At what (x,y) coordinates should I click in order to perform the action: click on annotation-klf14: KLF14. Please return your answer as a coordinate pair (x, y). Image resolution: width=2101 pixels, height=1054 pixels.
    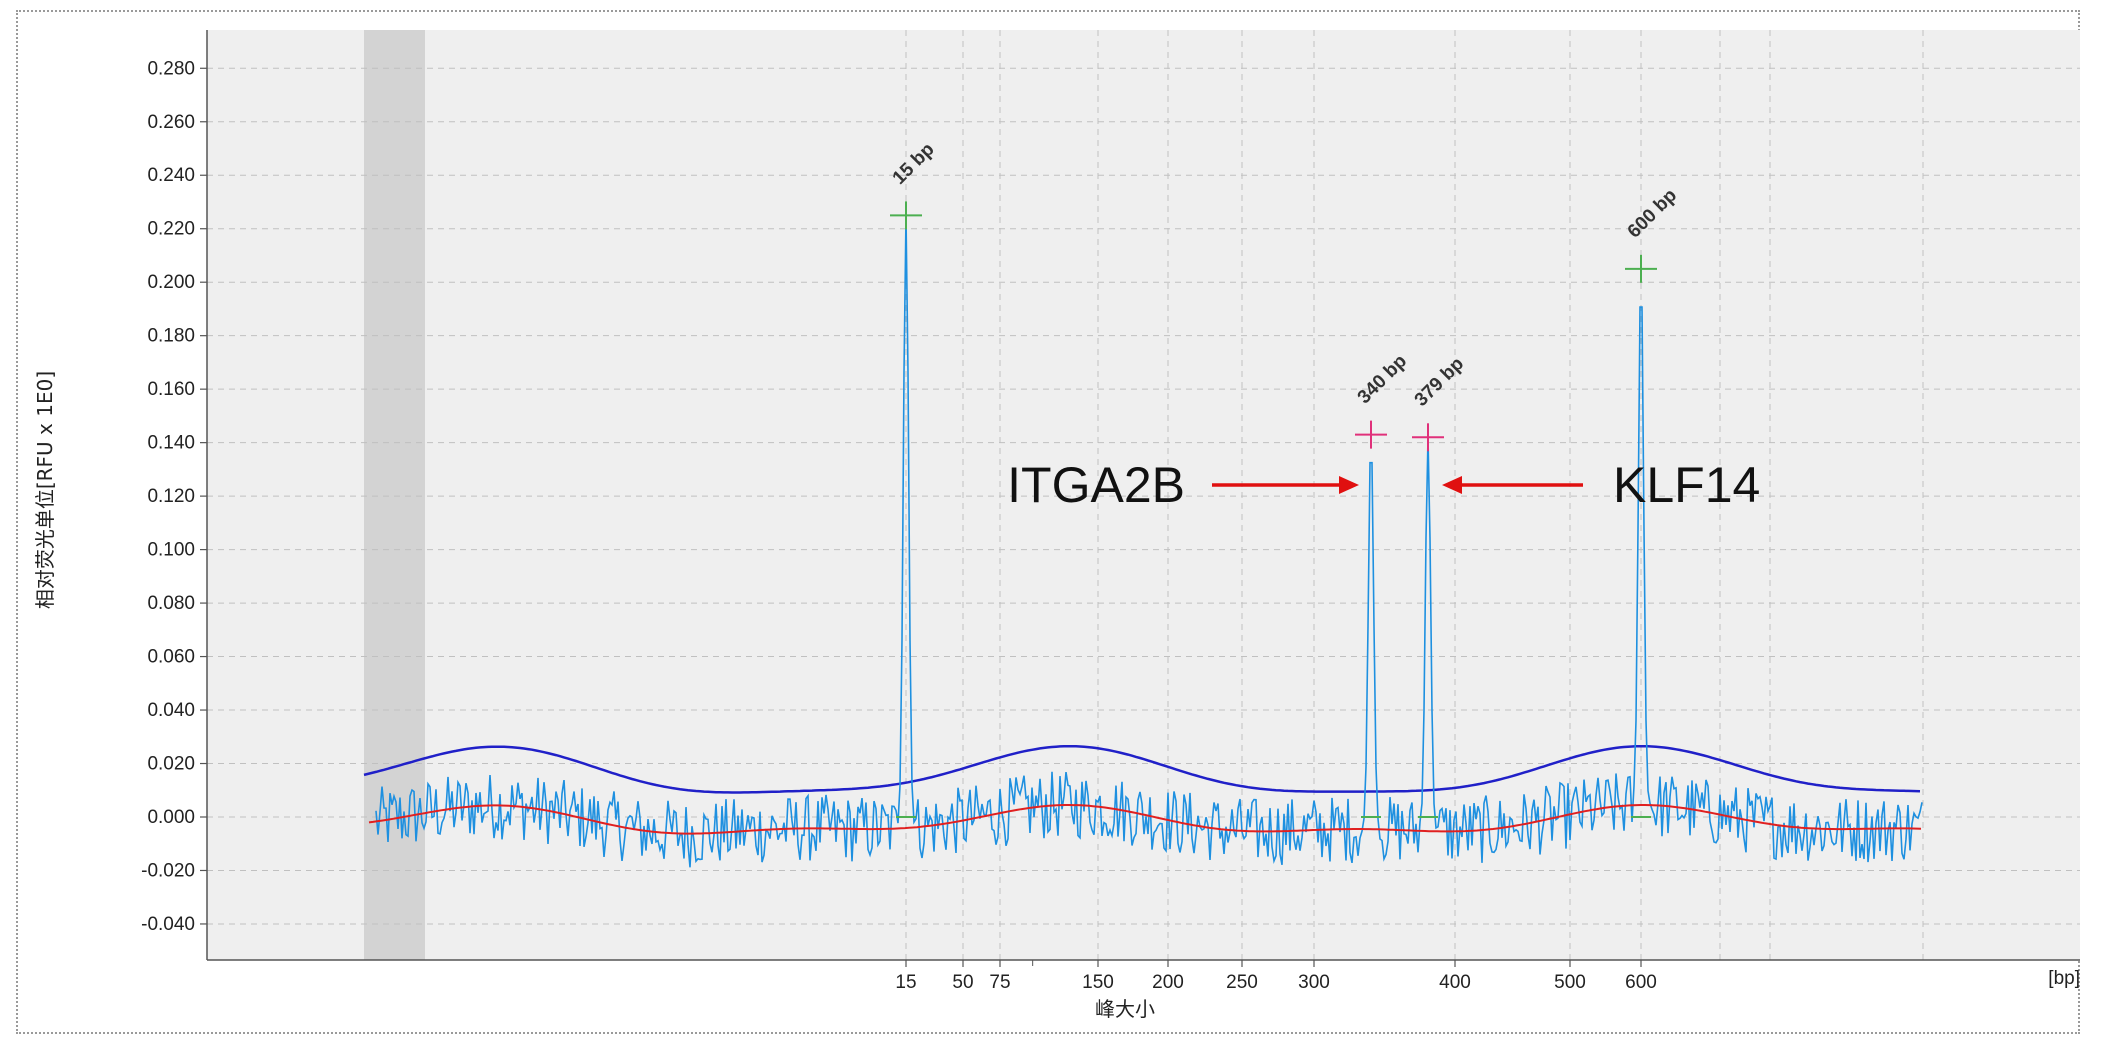
    Looking at the image, I should click on (1686, 485).